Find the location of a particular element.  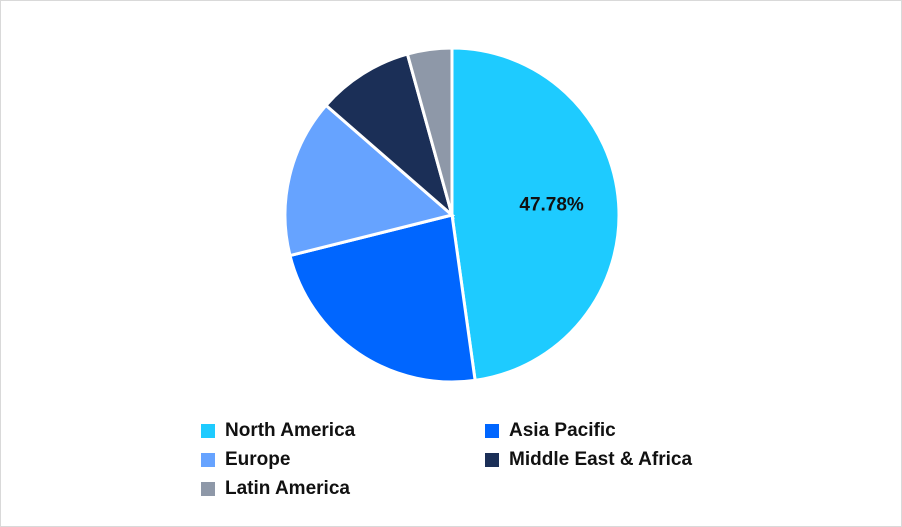

legend-item: Europe is located at coordinates (245, 460).